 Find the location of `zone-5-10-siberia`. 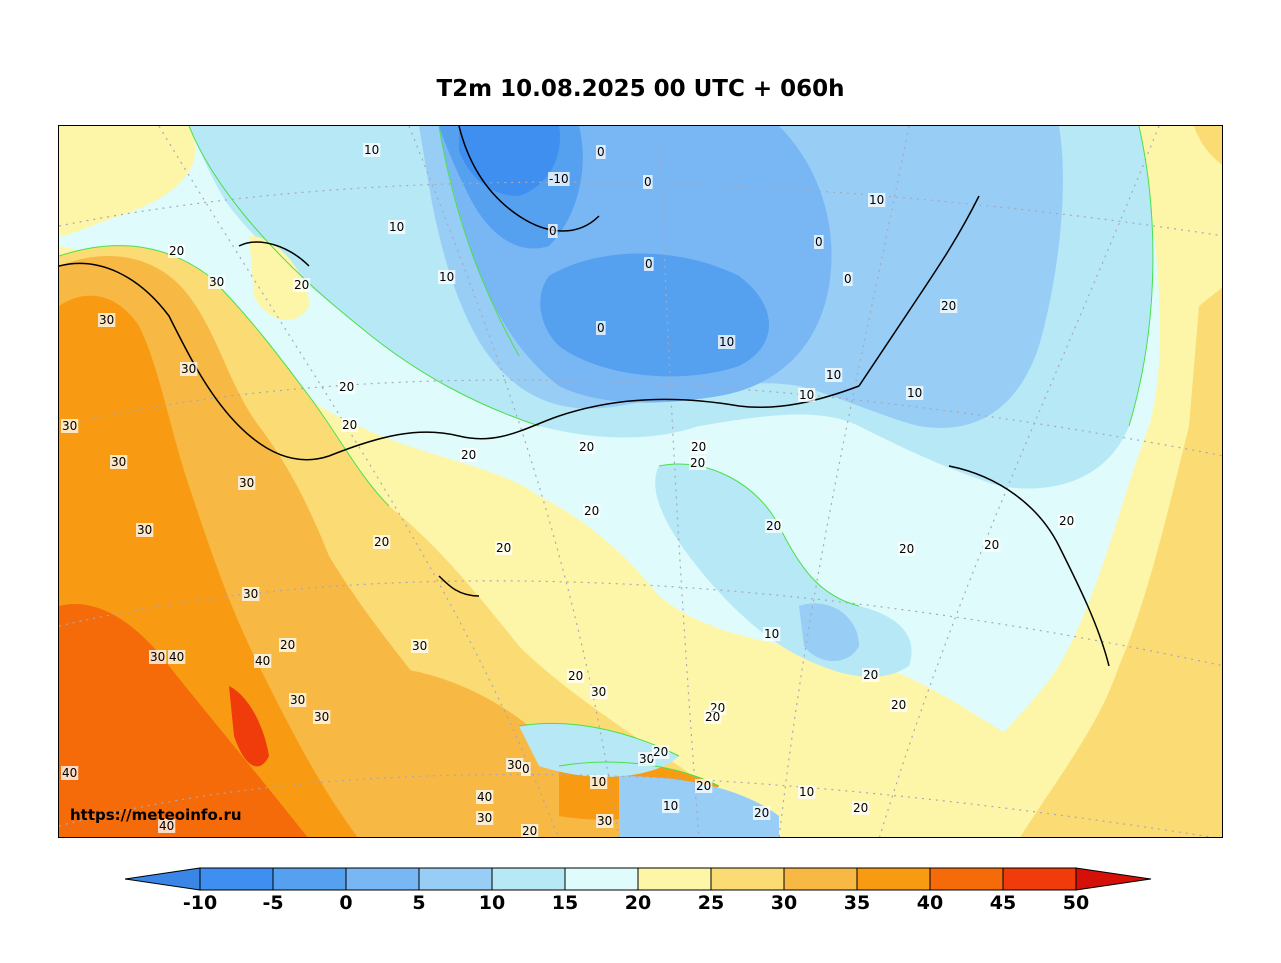

zone-5-10-siberia is located at coordinates (829, 632).